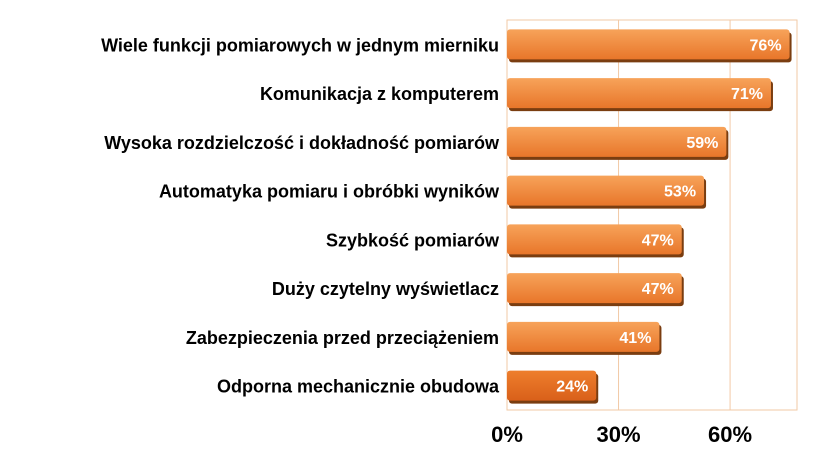 Image resolution: width=840 pixels, height=466 pixels. I want to click on category-label-1: Komunikacja z komputerem, so click(379, 94).